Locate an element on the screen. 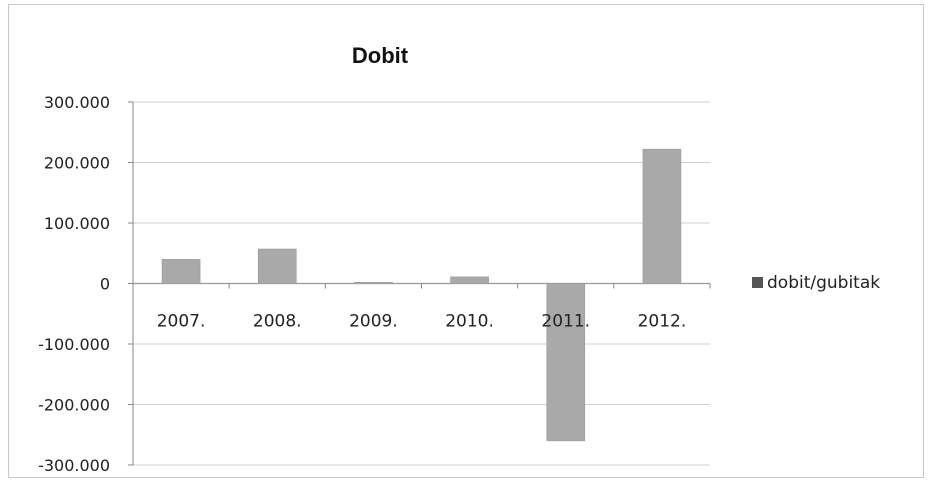 The image size is (929, 483). x-axis-labels: 2007. 2008. 2009. 2010. 2011. 2012. is located at coordinates (421, 307).